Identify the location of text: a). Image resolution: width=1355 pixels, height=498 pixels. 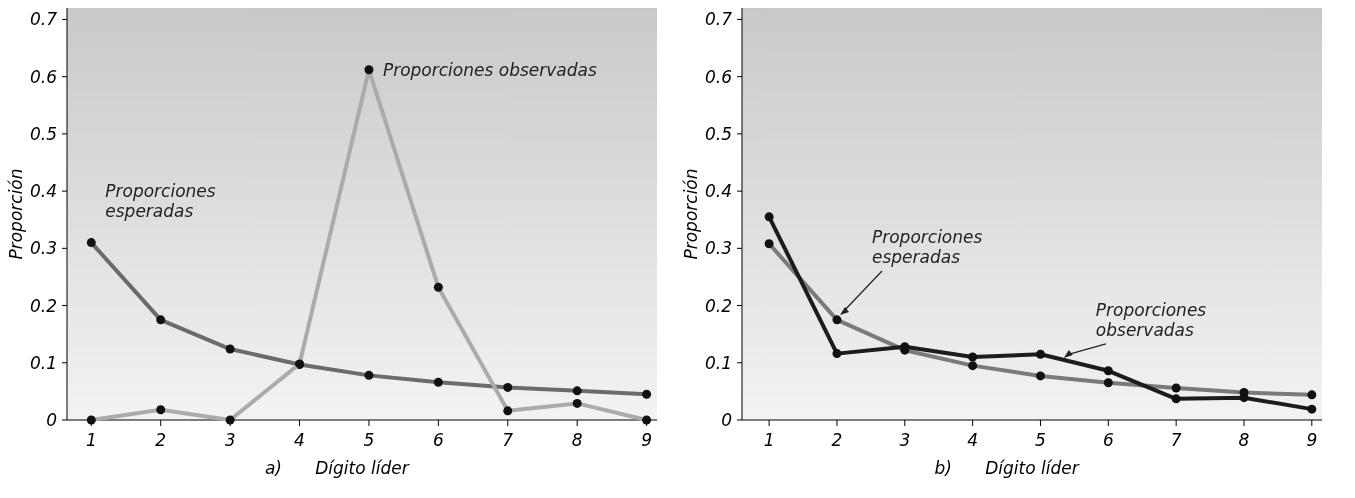
(273, 468).